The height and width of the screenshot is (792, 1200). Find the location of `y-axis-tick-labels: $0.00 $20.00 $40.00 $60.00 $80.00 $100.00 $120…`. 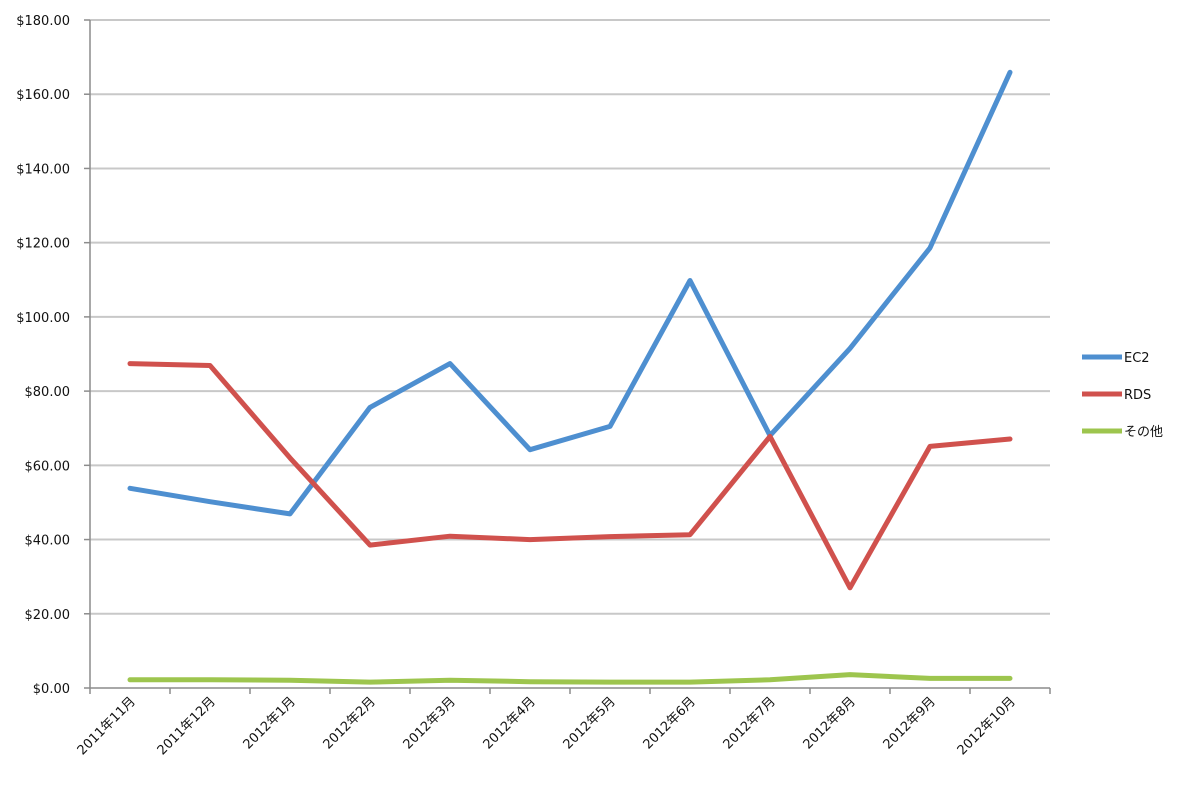

y-axis-tick-labels: $0.00 $20.00 $40.00 $60.00 $80.00 $100.00 $120… is located at coordinates (43, 355).